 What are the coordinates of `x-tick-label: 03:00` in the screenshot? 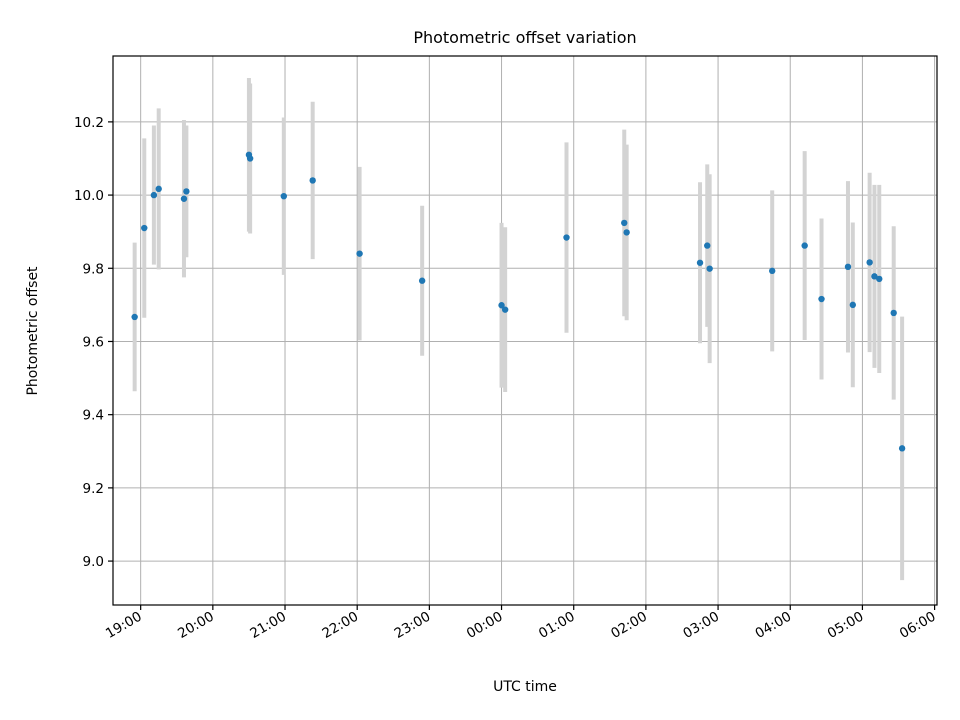 It's located at (701, 625).